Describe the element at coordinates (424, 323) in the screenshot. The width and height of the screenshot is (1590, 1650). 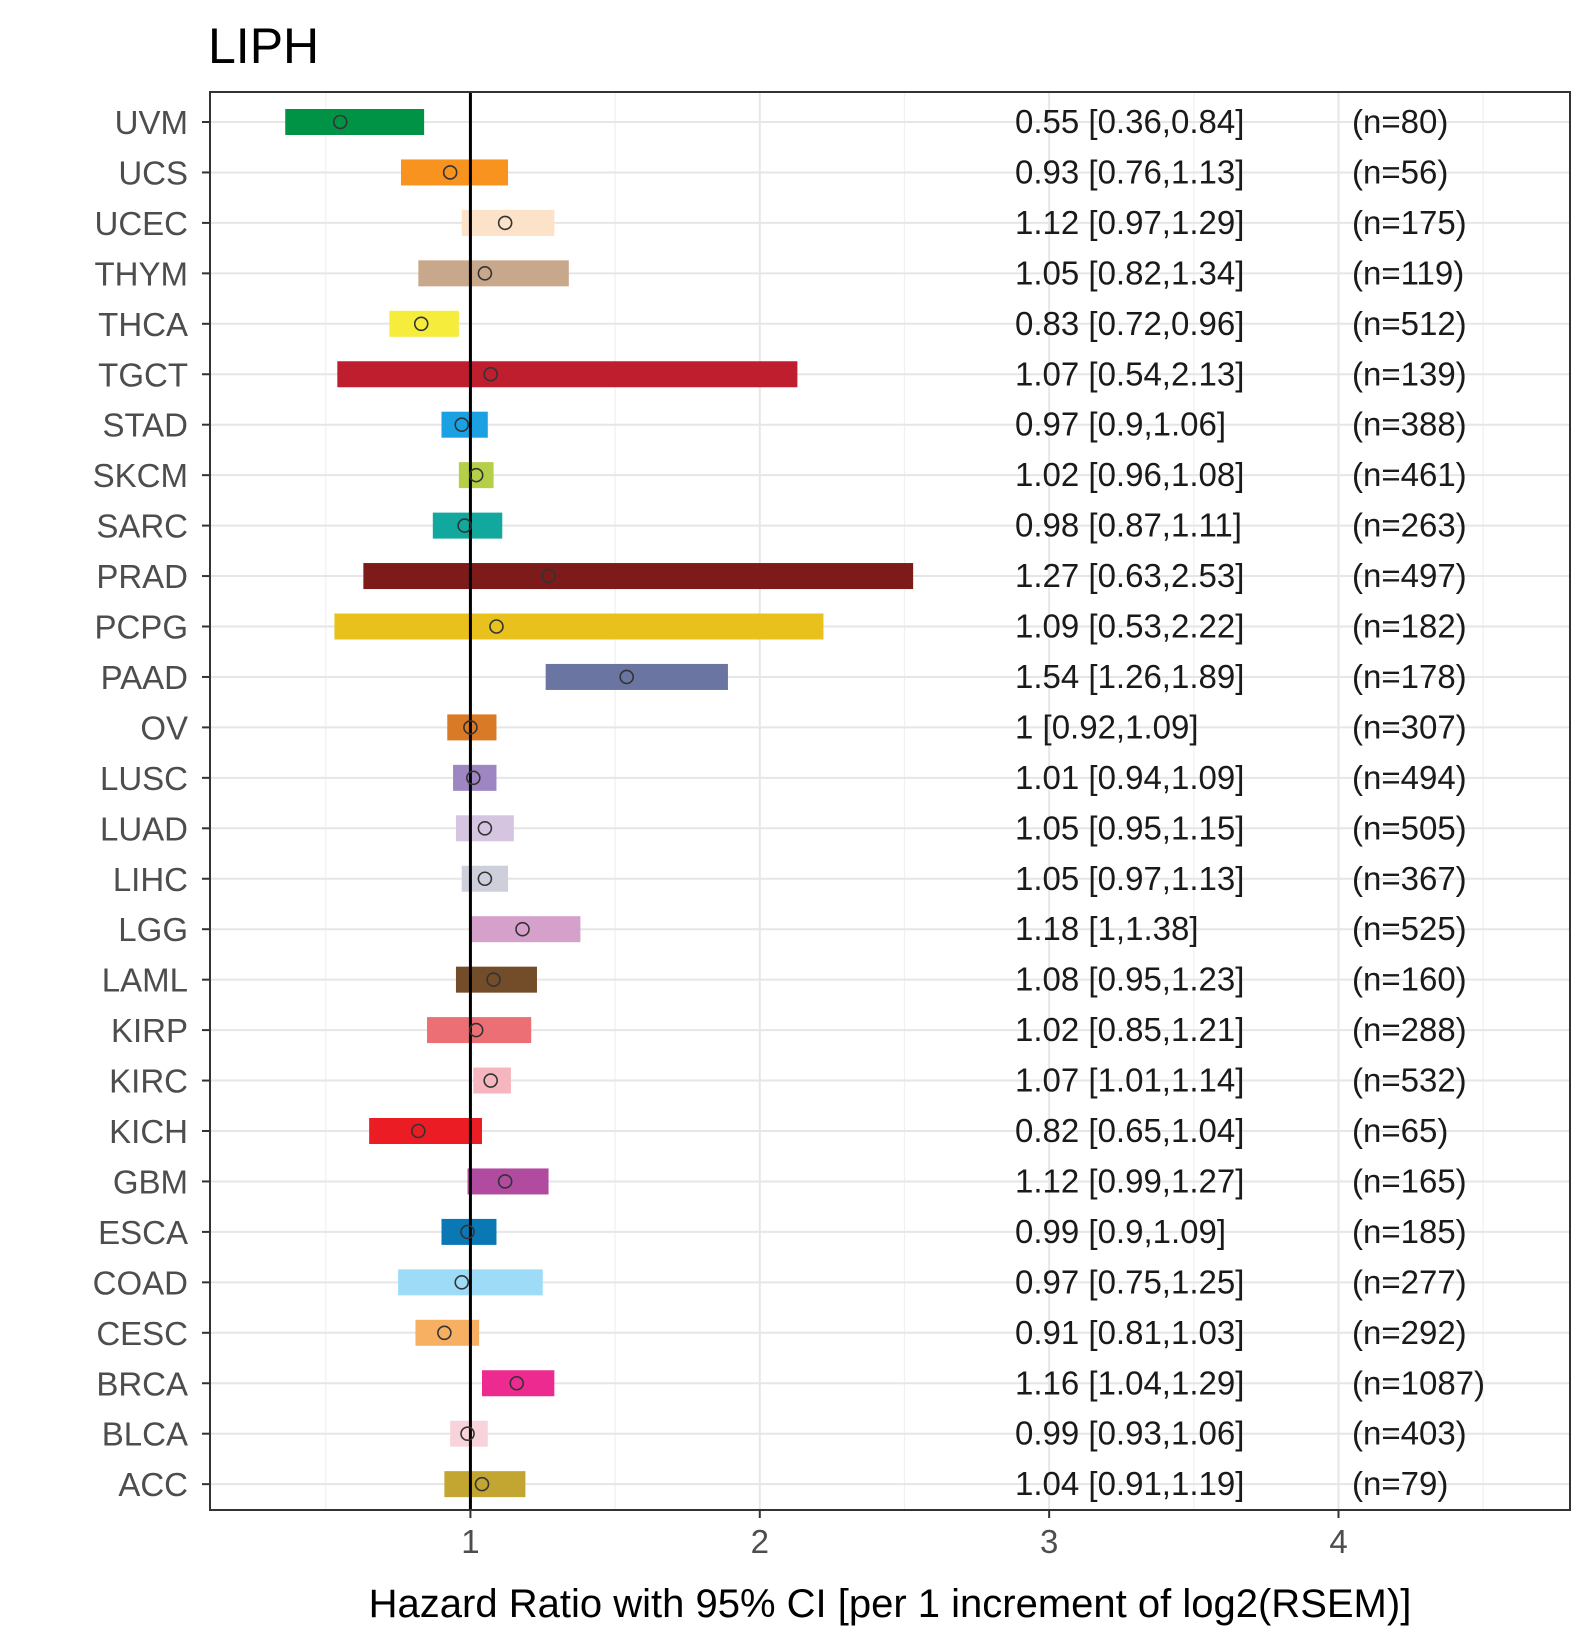
I see `ci-bar-thca` at that location.